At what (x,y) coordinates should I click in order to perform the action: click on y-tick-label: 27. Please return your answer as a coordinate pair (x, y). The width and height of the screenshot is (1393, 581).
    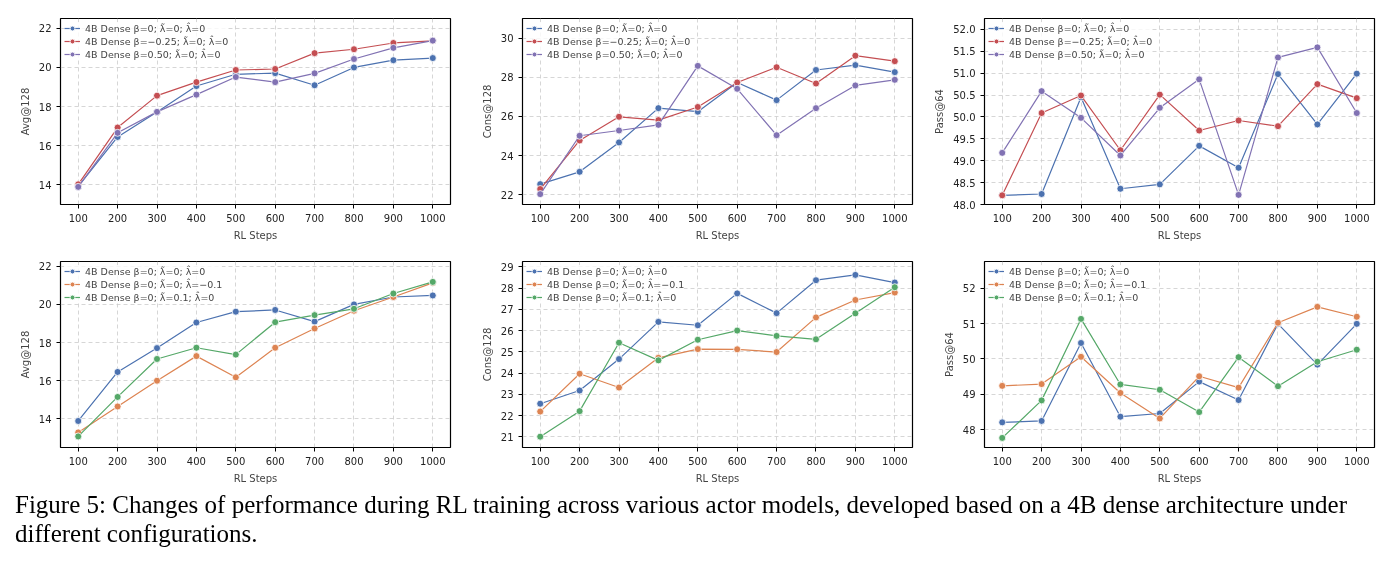
    Looking at the image, I should click on (507, 310).